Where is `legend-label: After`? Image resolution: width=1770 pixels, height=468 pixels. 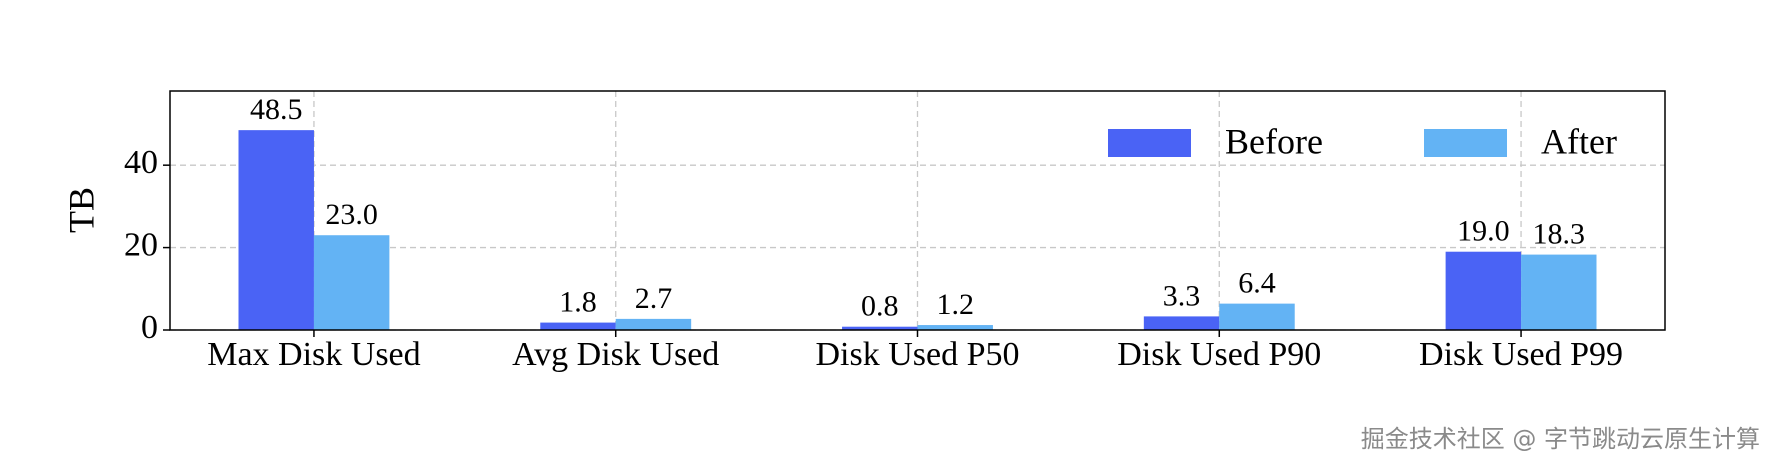 legend-label: After is located at coordinates (1579, 141).